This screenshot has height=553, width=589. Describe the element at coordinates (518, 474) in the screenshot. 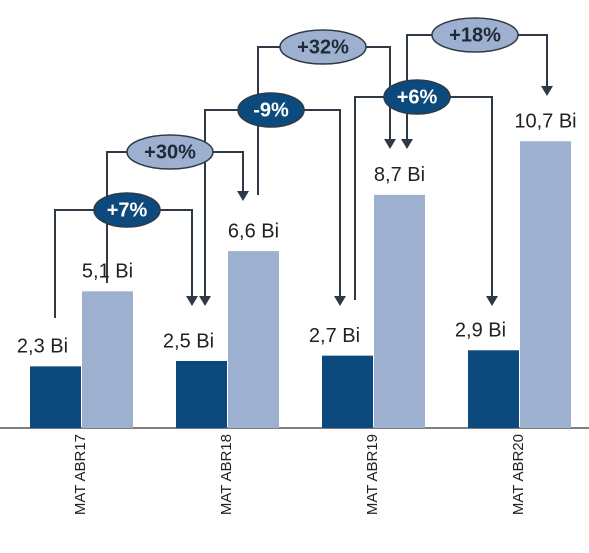

I see `x-tick-label: MAT ABR20` at that location.